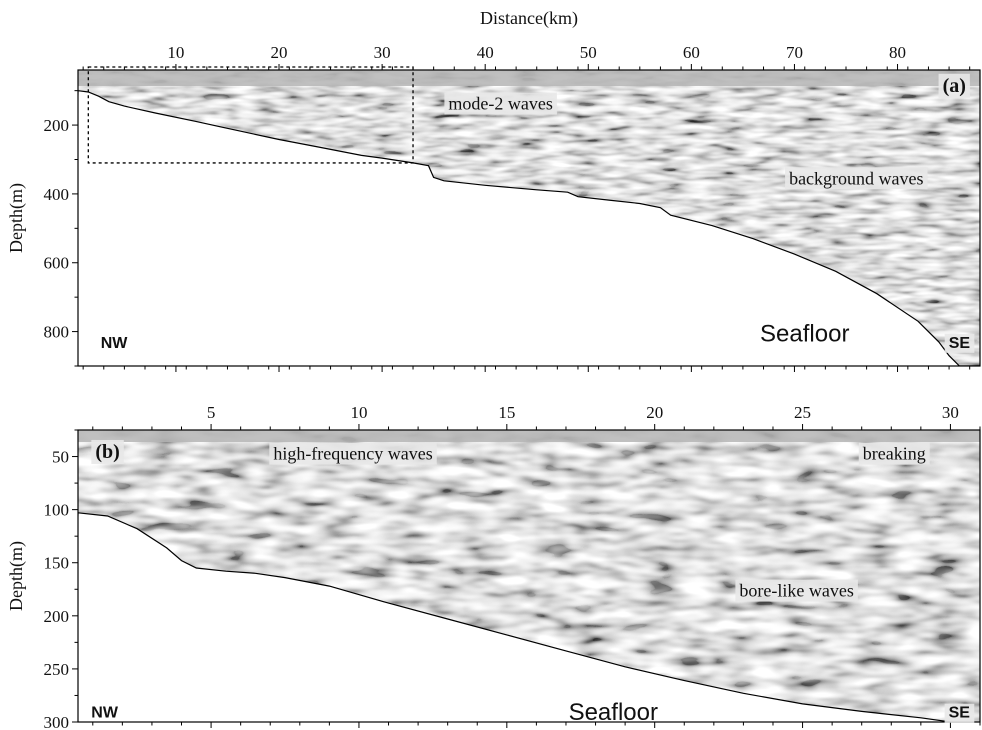 This screenshot has height=730, width=982. I want to click on panel-b-y-tick-label: 200, so click(57, 616).